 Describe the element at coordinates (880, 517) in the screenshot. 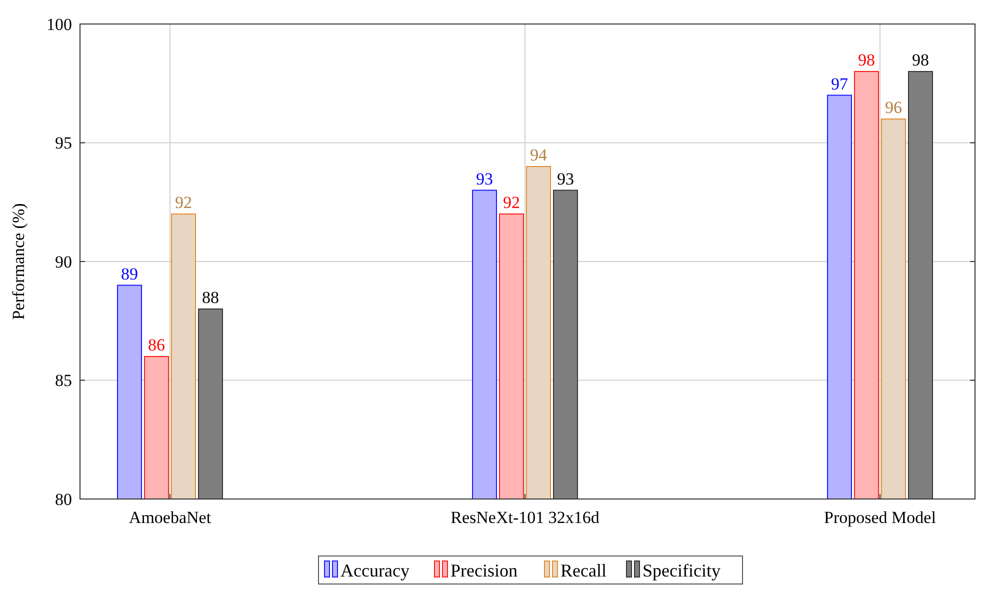

I see `x-tick-label: Proposed Model` at that location.